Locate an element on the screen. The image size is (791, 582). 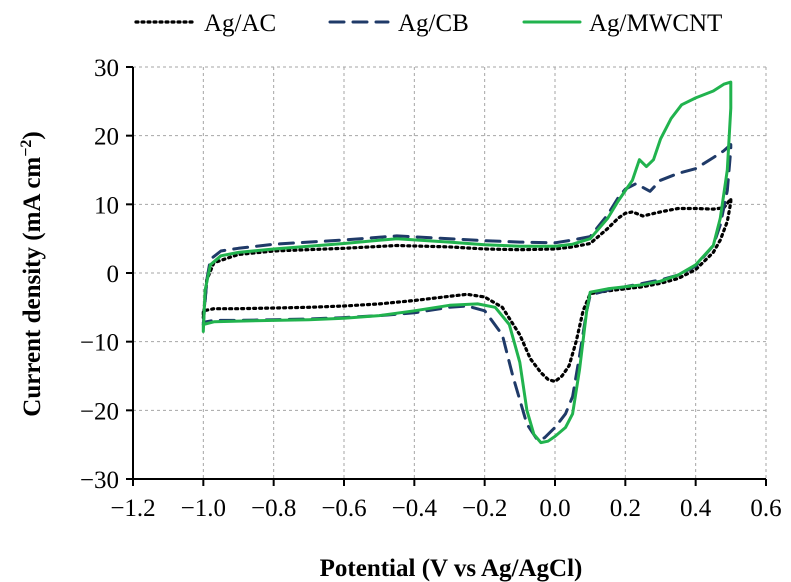
y-axis-title-superscript: −2 is located at coordinates (26, 148).